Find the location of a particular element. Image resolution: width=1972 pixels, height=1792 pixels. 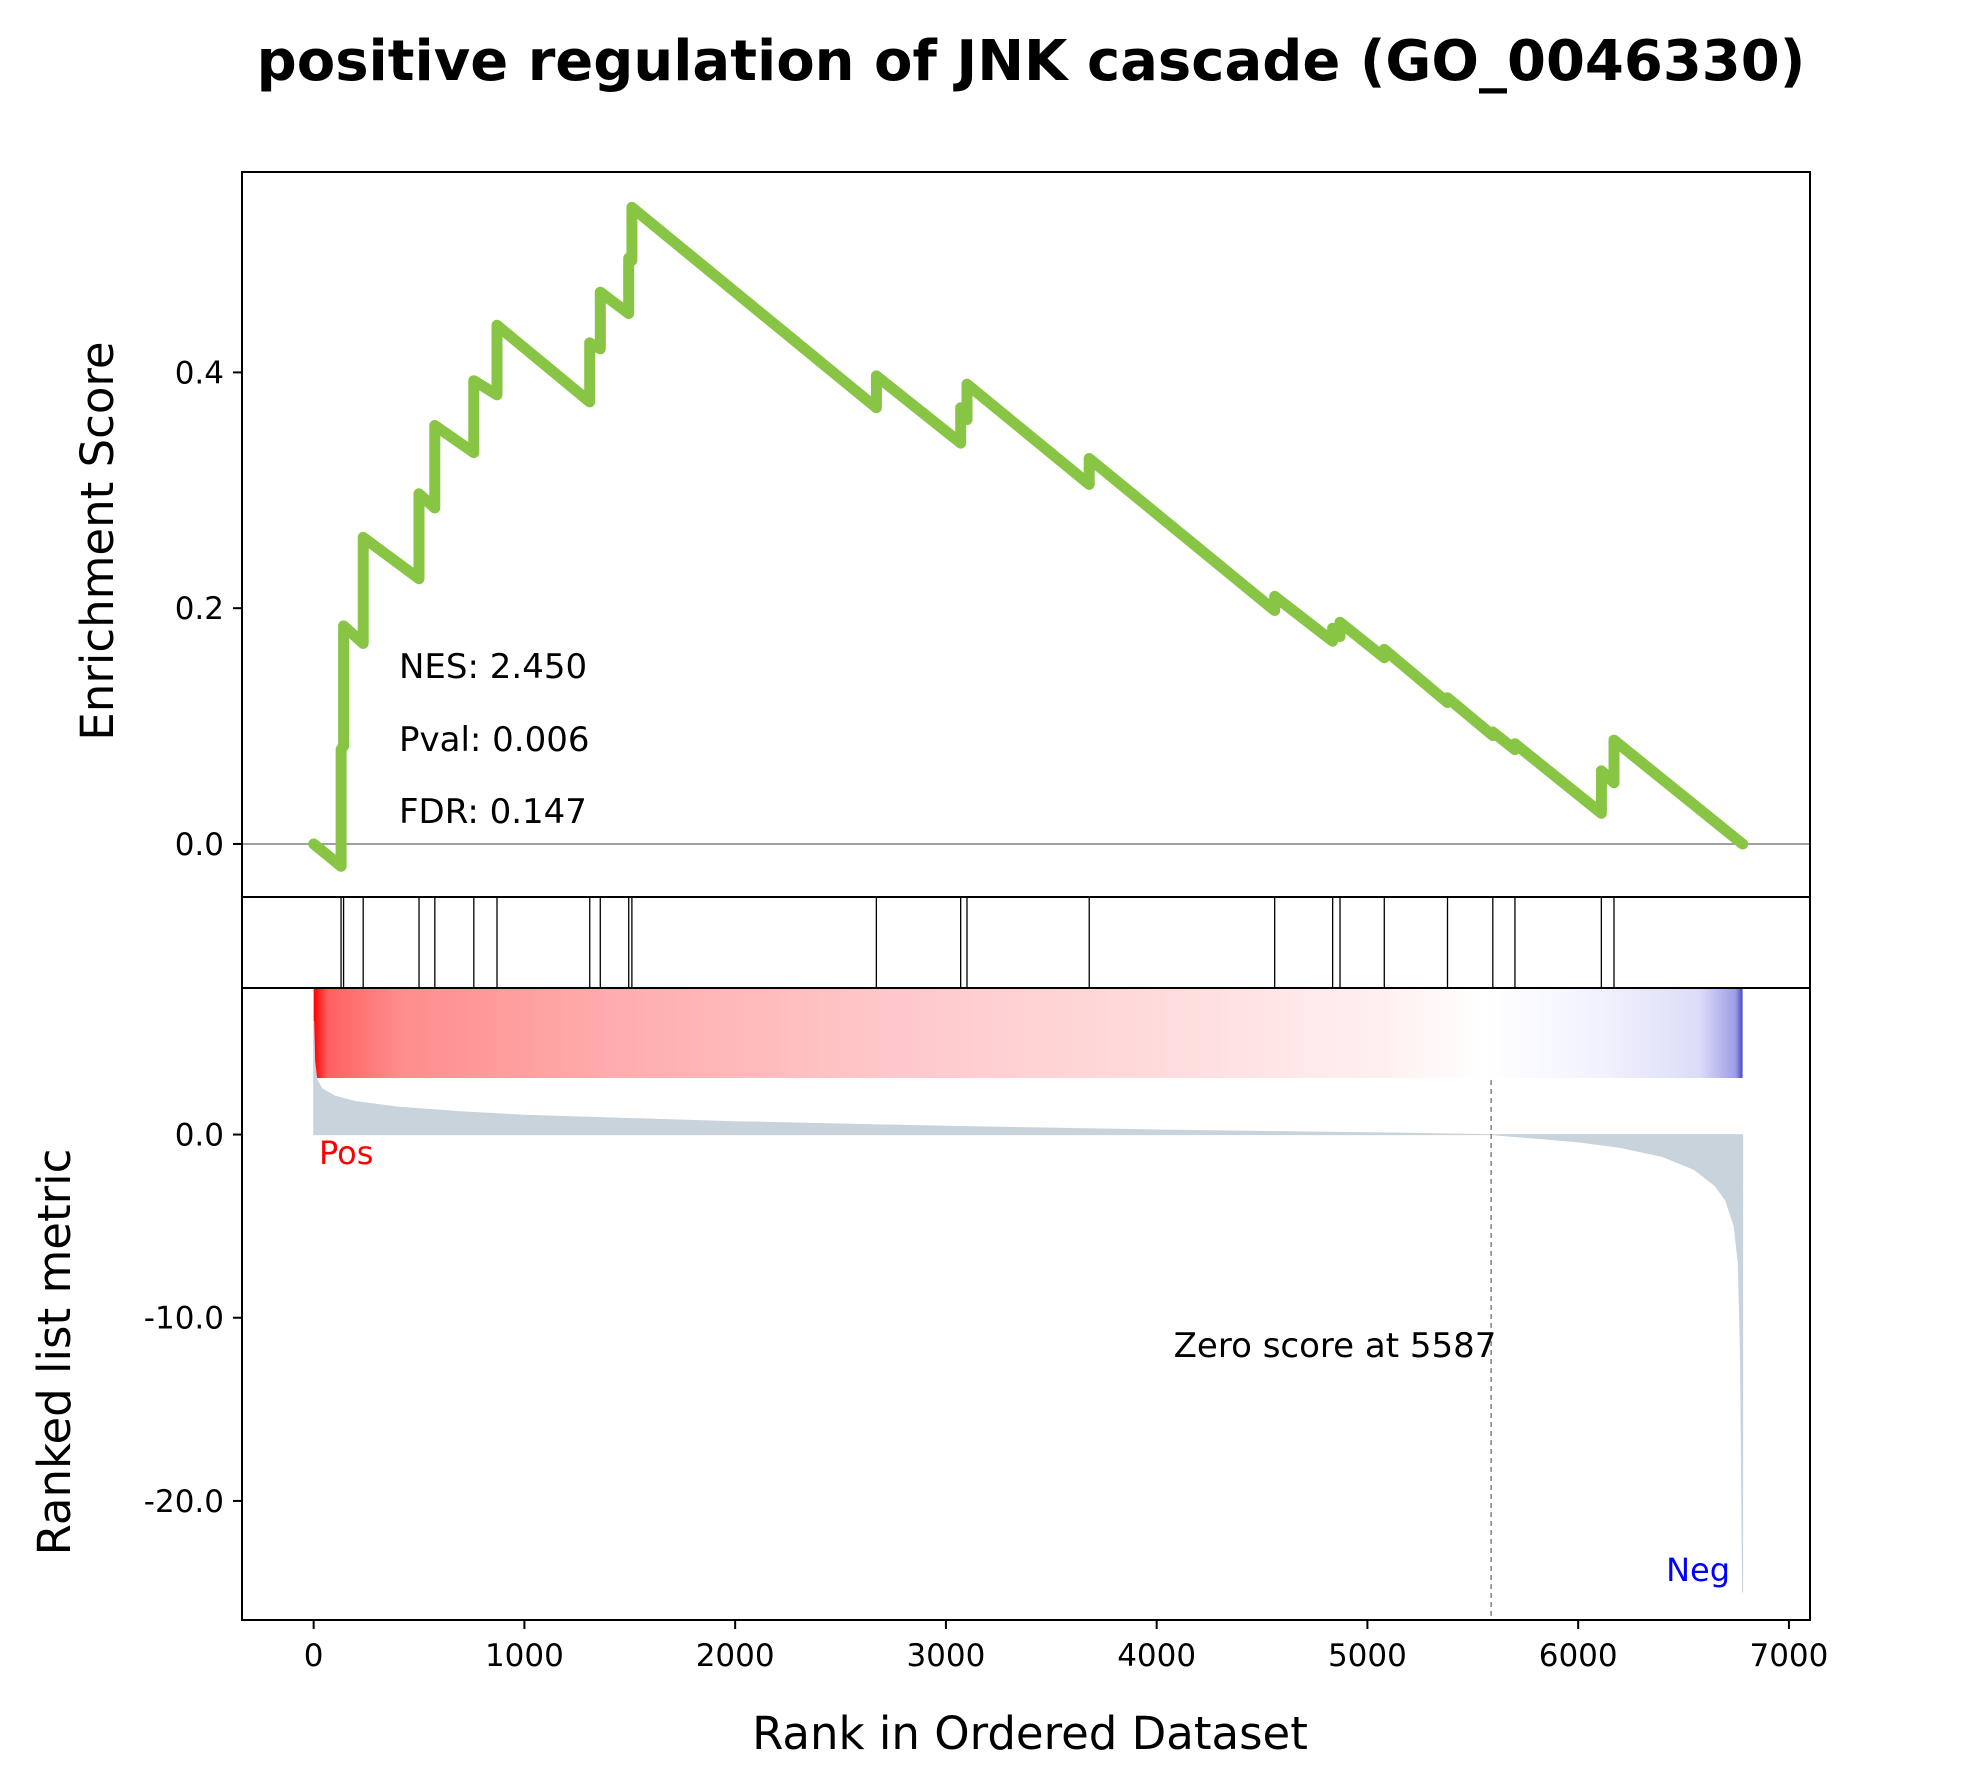

es-y-tick-label: 0.0 is located at coordinates (199, 845).